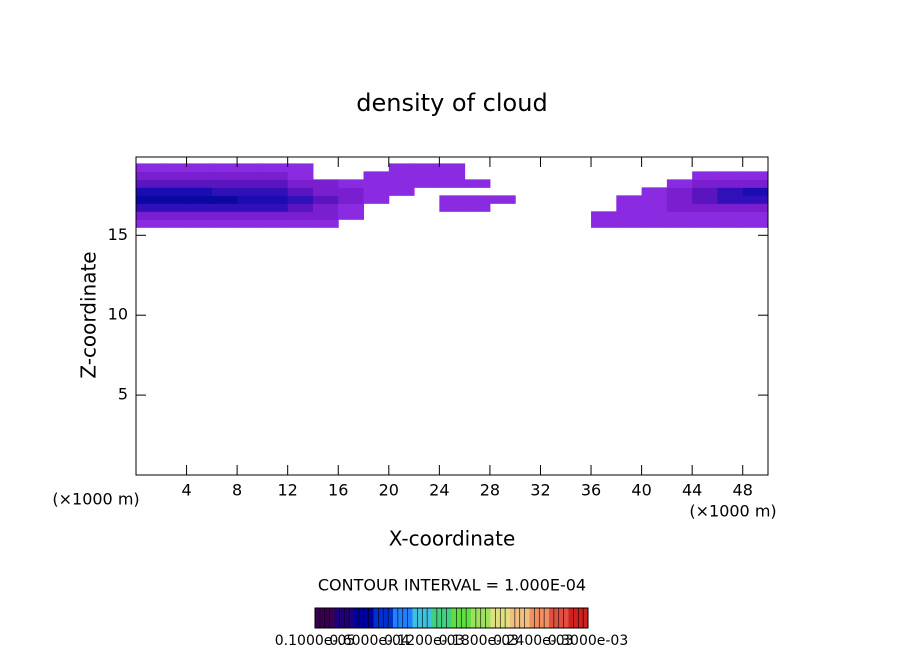 The height and width of the screenshot is (654, 904). I want to click on x-tick-label: 16, so click(338, 490).